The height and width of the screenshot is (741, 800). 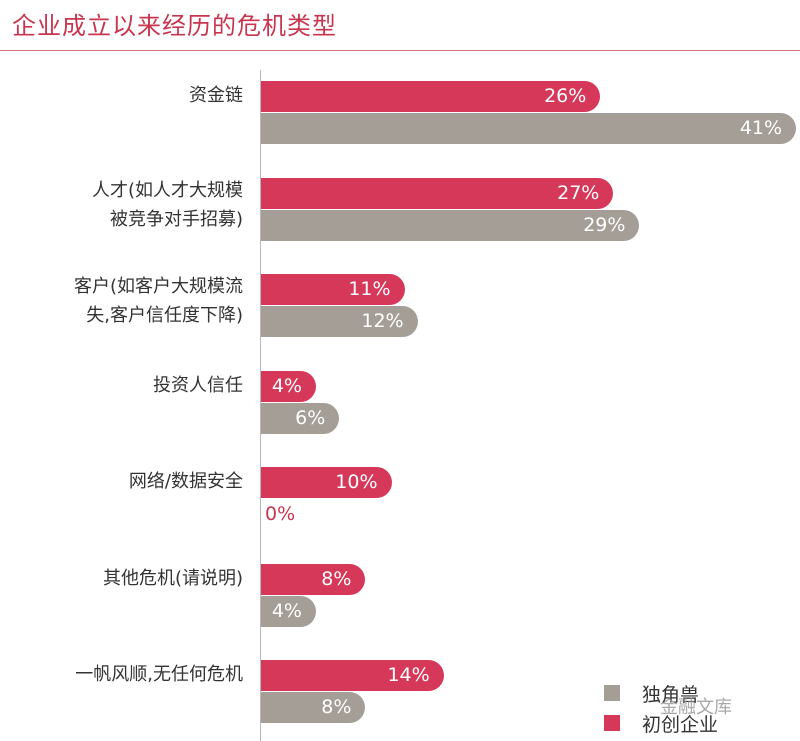 What do you see at coordinates (696, 707) in the screenshot?
I see `watermark: 金融文库` at bounding box center [696, 707].